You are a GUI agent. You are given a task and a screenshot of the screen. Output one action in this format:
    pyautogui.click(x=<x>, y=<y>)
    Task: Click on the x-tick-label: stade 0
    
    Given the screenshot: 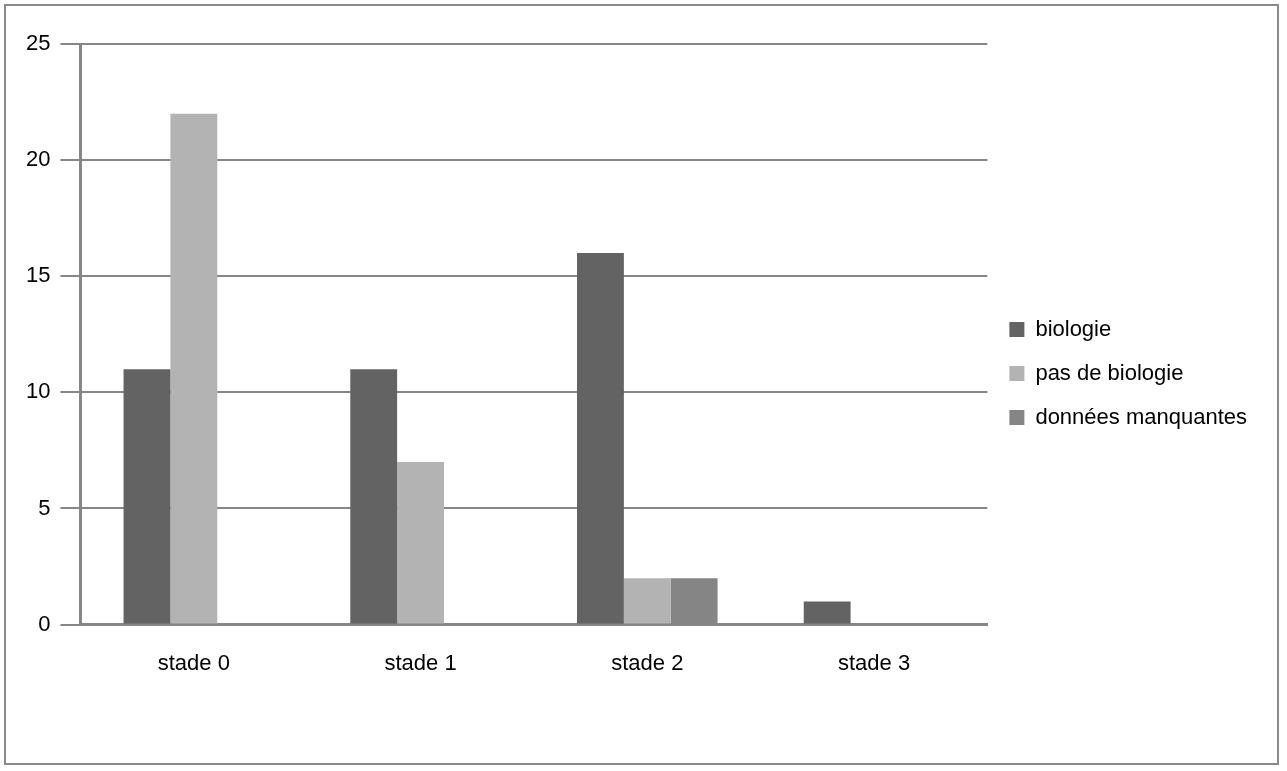 What is the action you would take?
    pyautogui.click(x=193, y=662)
    